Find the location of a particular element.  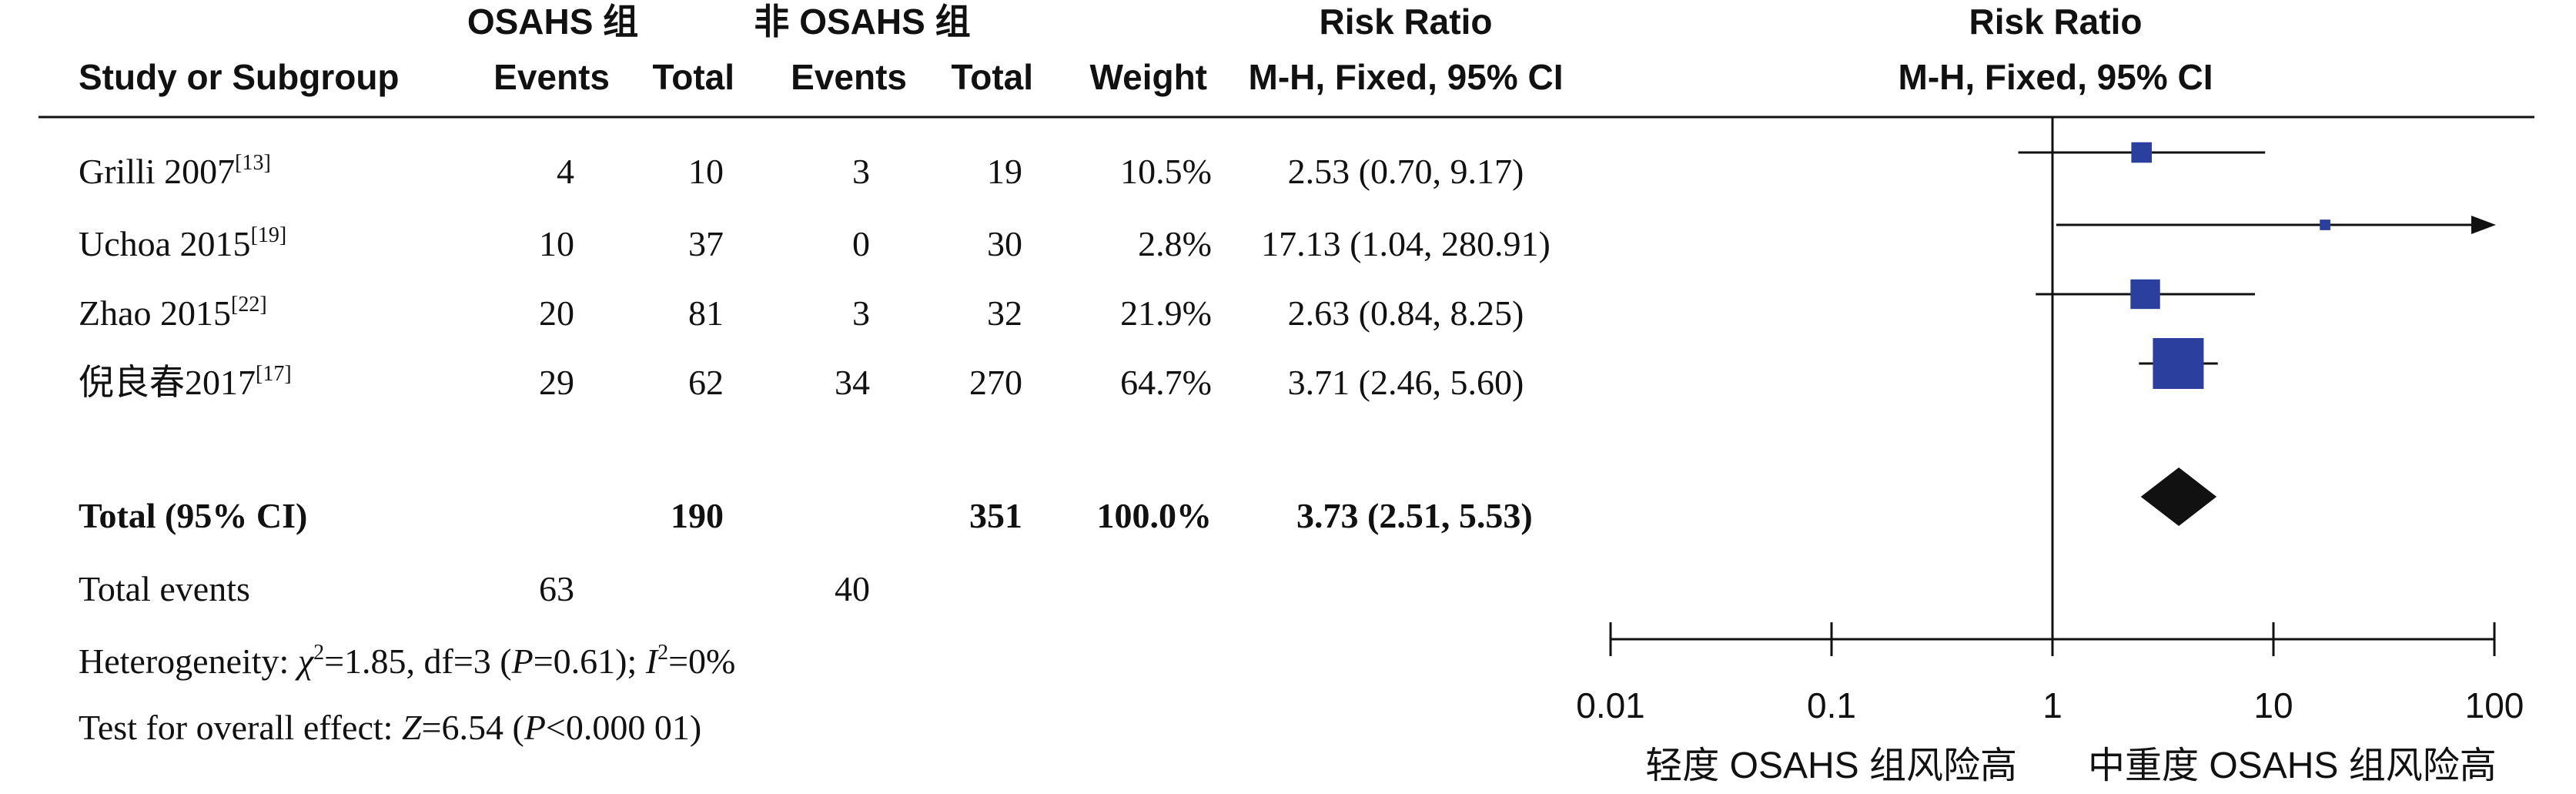

favours-left-label: 轻度 OSAHS 组风险高 is located at coordinates (1831, 765).